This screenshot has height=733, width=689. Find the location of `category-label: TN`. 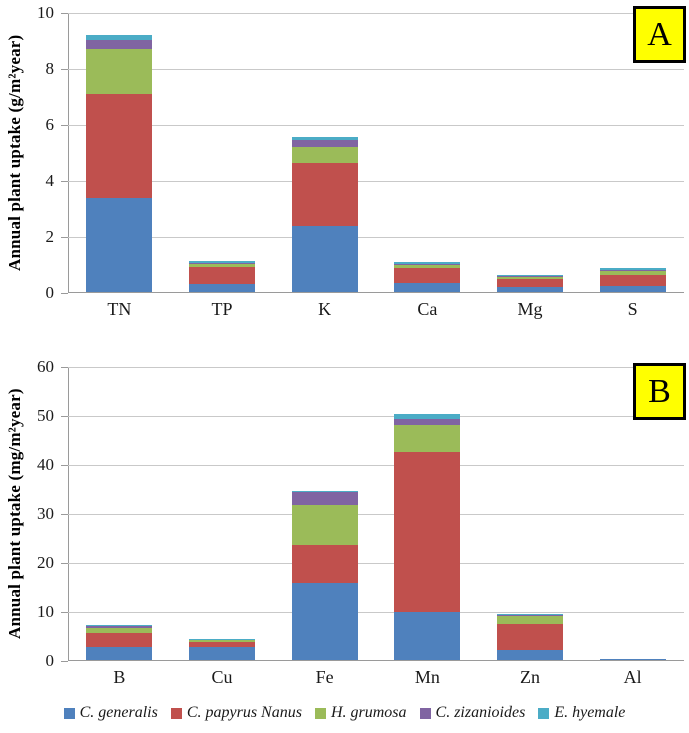

category-label: TN is located at coordinates (119, 309).